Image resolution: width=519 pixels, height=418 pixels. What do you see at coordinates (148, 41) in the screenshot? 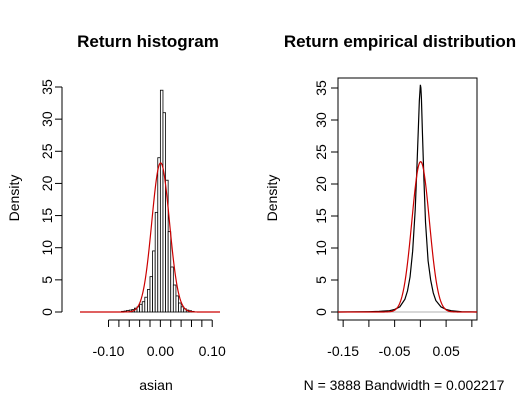
I see `histogram-title: Return histogram` at bounding box center [148, 41].